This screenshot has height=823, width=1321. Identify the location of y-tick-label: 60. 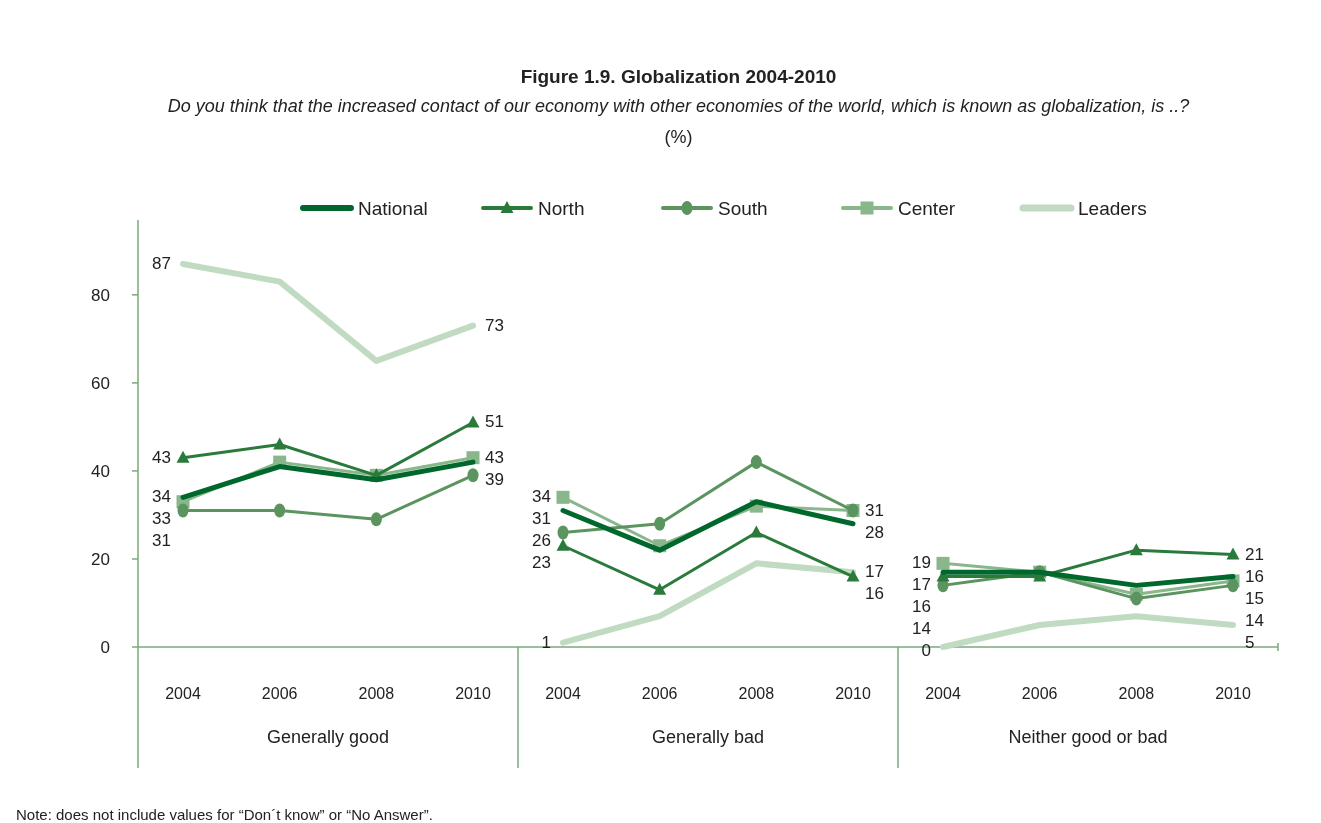
(100, 383).